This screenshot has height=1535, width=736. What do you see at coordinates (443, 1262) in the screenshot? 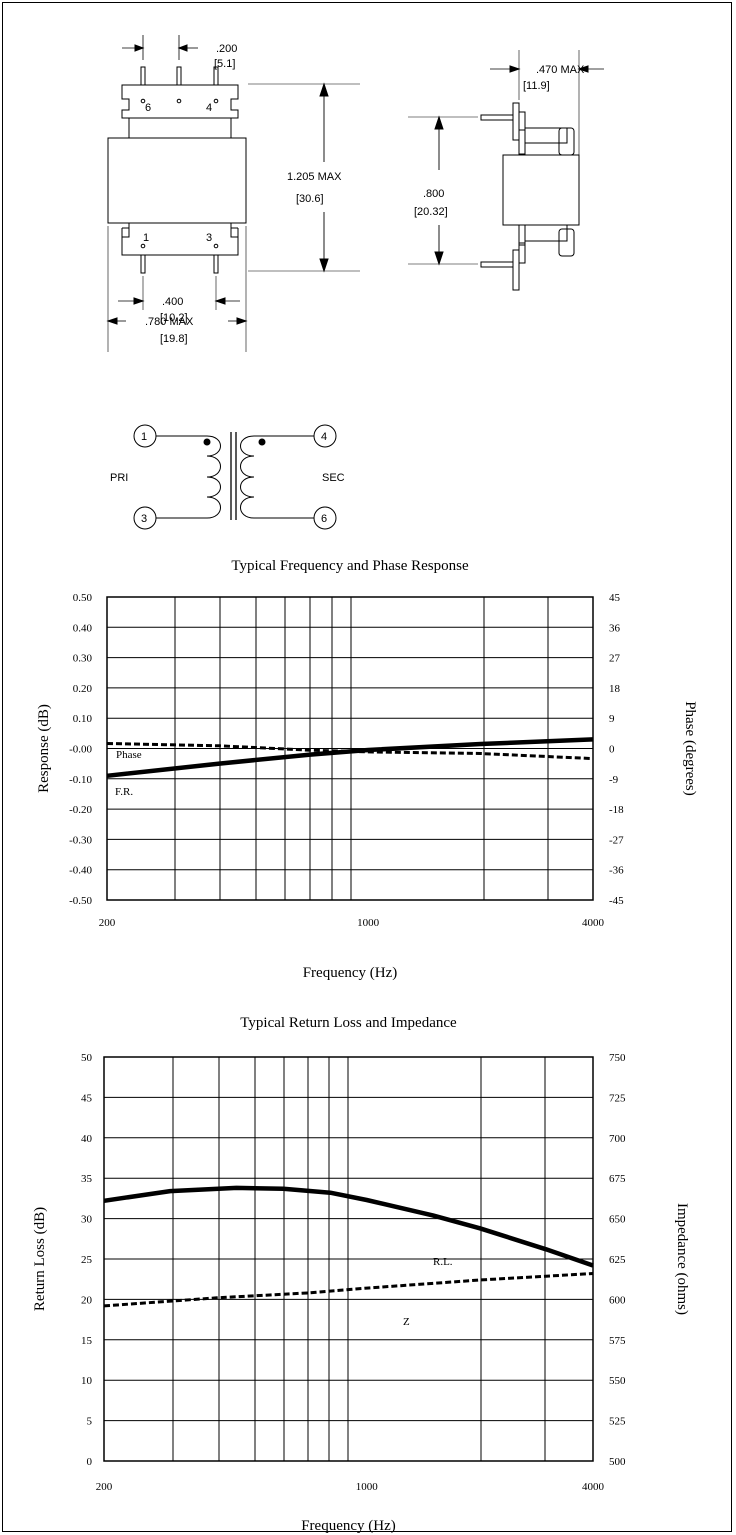
I see `series-label-rl: R.L.` at bounding box center [443, 1262].